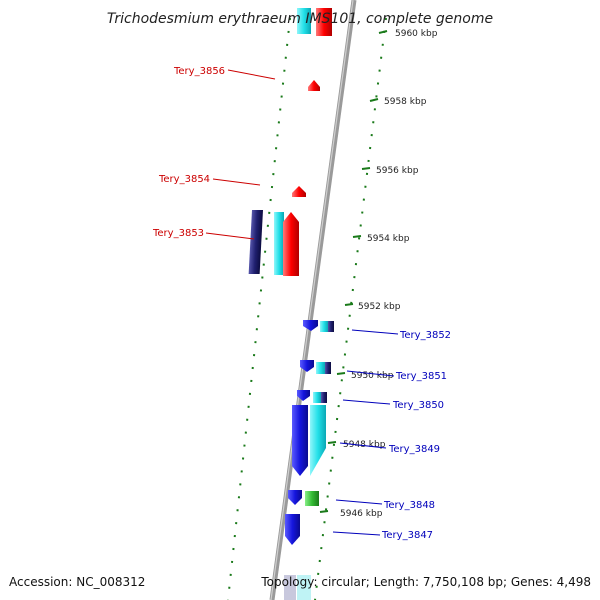  Describe the element at coordinates (328, 368) in the screenshot. I see `gene-tery-3851-navy` at that location.